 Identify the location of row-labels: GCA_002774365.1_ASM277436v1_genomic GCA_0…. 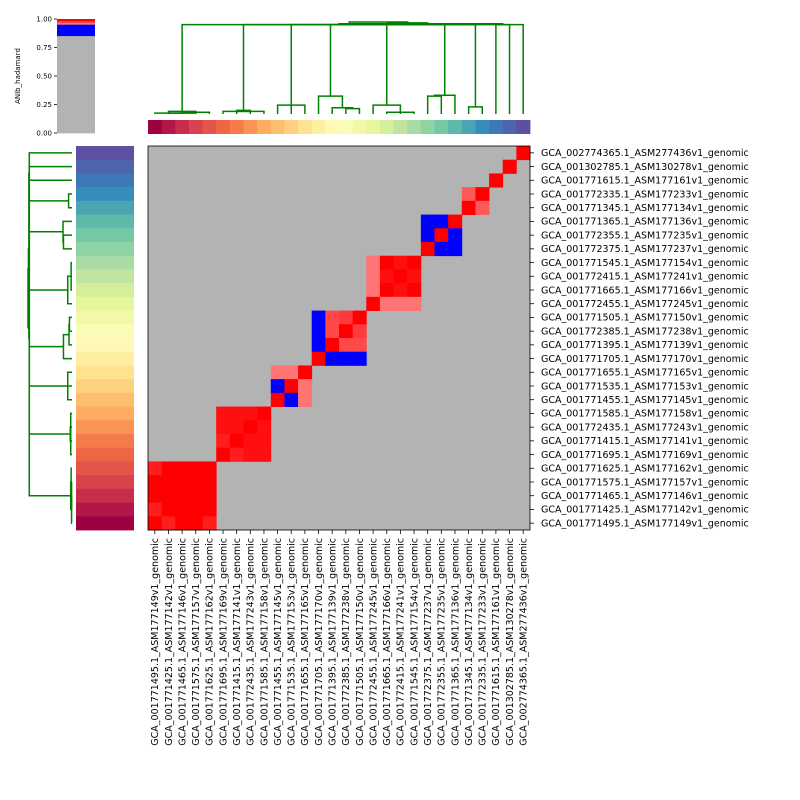
(639, 338).